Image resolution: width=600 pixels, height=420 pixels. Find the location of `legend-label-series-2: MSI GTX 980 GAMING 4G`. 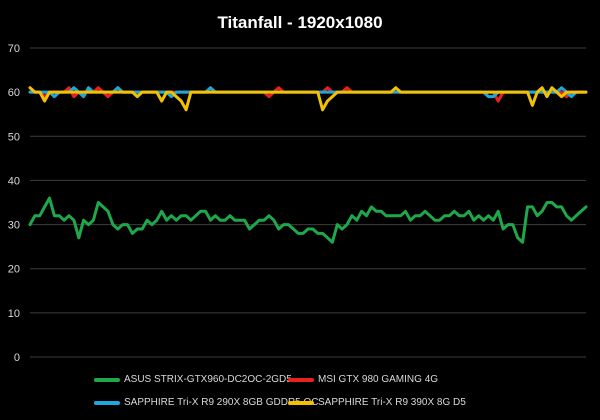

legend-label-series-2: MSI GTX 980 GAMING 4G is located at coordinates (378, 379).